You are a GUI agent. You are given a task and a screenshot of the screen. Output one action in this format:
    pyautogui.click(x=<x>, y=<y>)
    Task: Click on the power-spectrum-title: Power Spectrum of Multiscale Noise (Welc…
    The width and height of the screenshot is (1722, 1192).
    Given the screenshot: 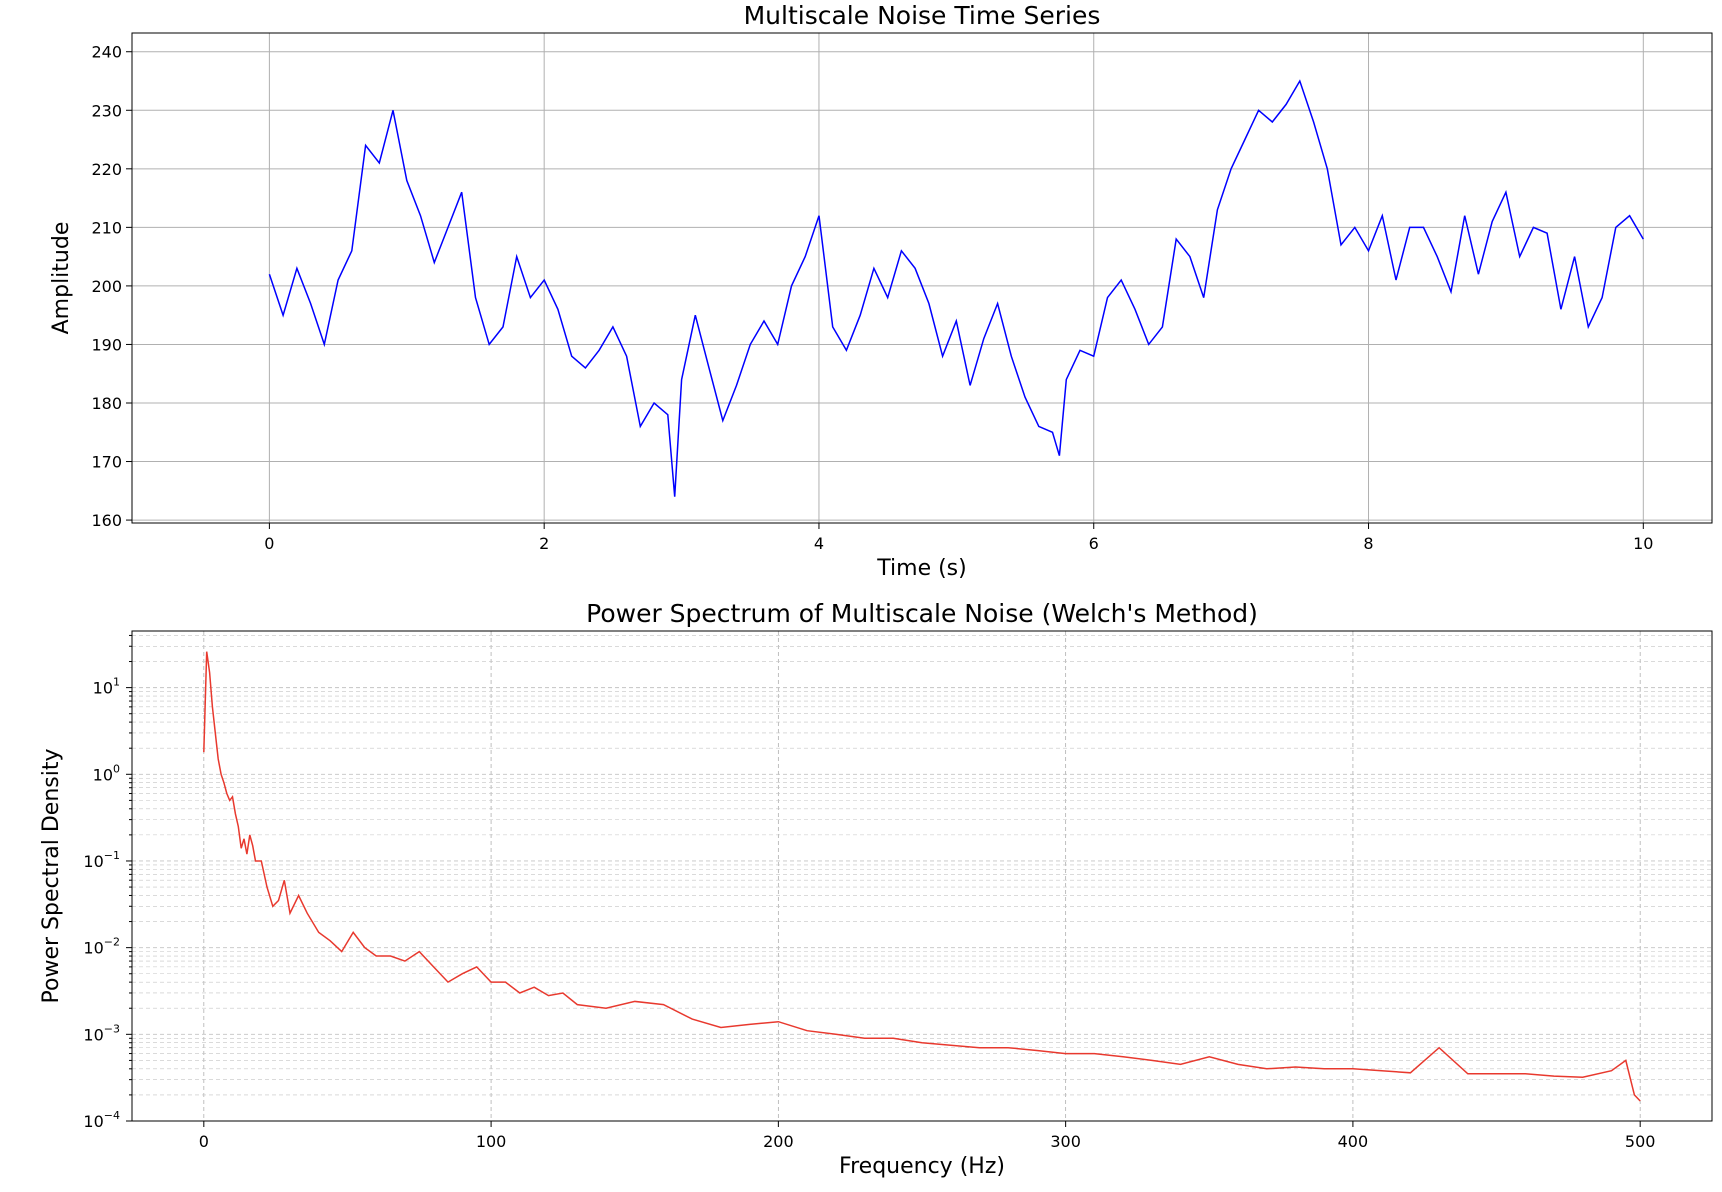 What is the action you would take?
    pyautogui.click(x=922, y=613)
    